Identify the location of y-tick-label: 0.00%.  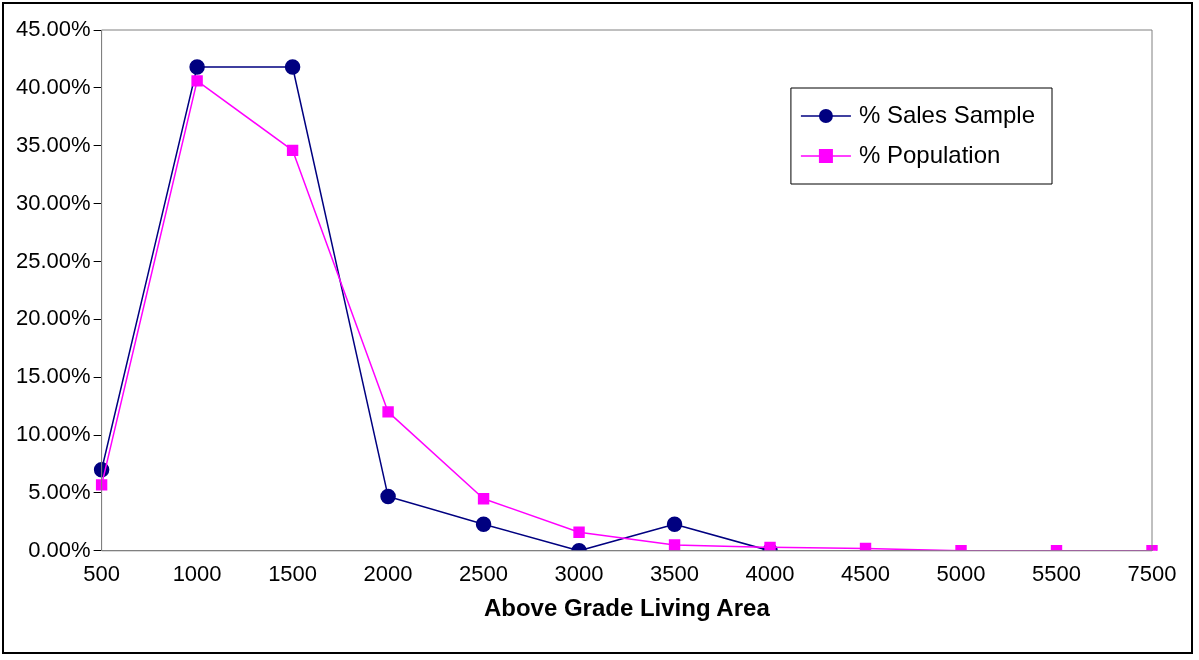
(59, 549).